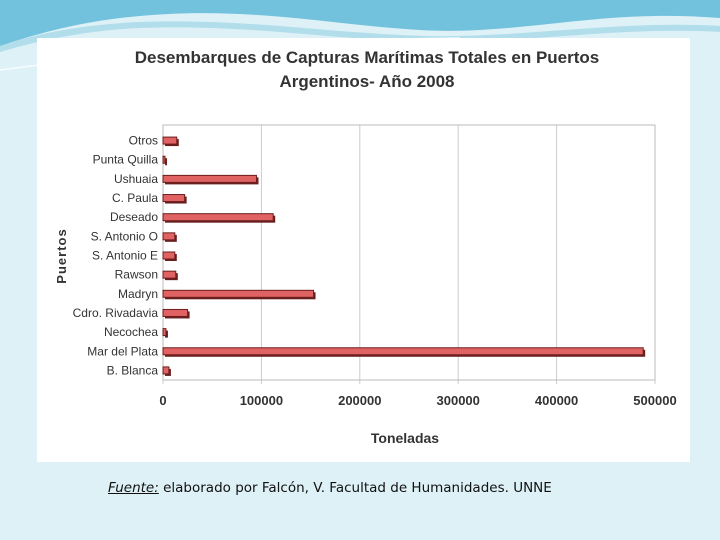  I want to click on category-label: Cdro. Rivadavia, so click(116, 313).